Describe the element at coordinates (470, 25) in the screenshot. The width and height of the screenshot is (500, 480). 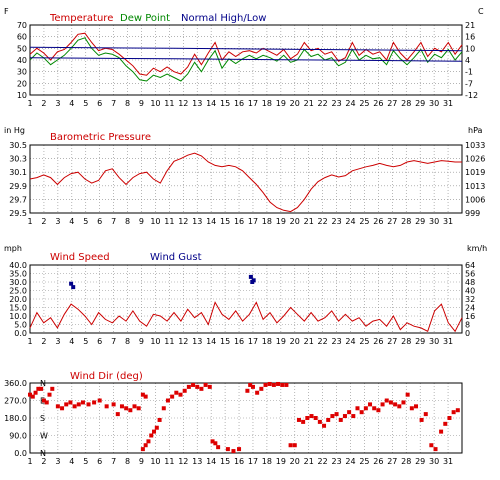
I see `y2-tick-label: 21` at that location.